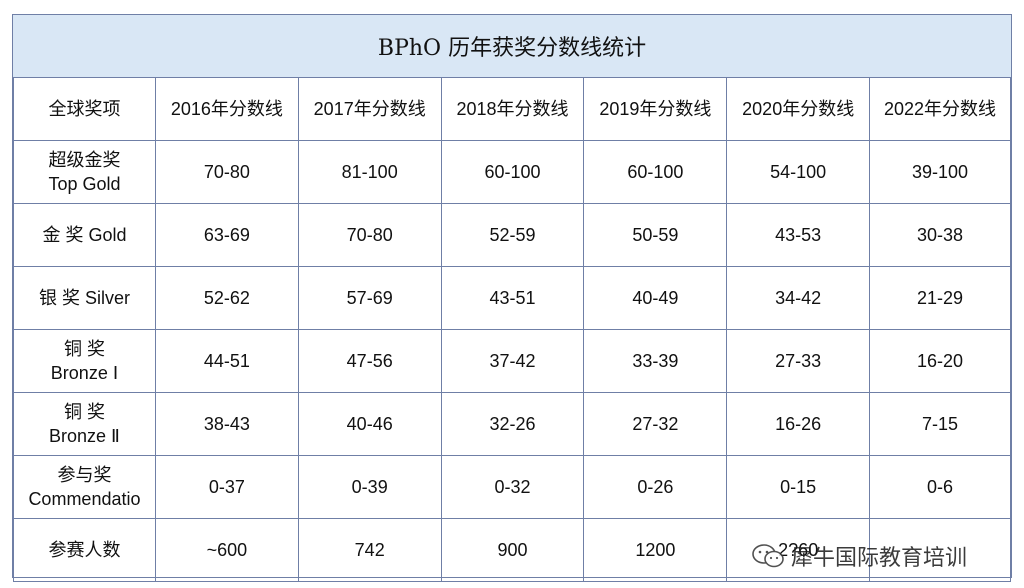 The height and width of the screenshot is (588, 1024). Describe the element at coordinates (940, 172) in the screenshot. I see `table-cell: 39-100` at that location.